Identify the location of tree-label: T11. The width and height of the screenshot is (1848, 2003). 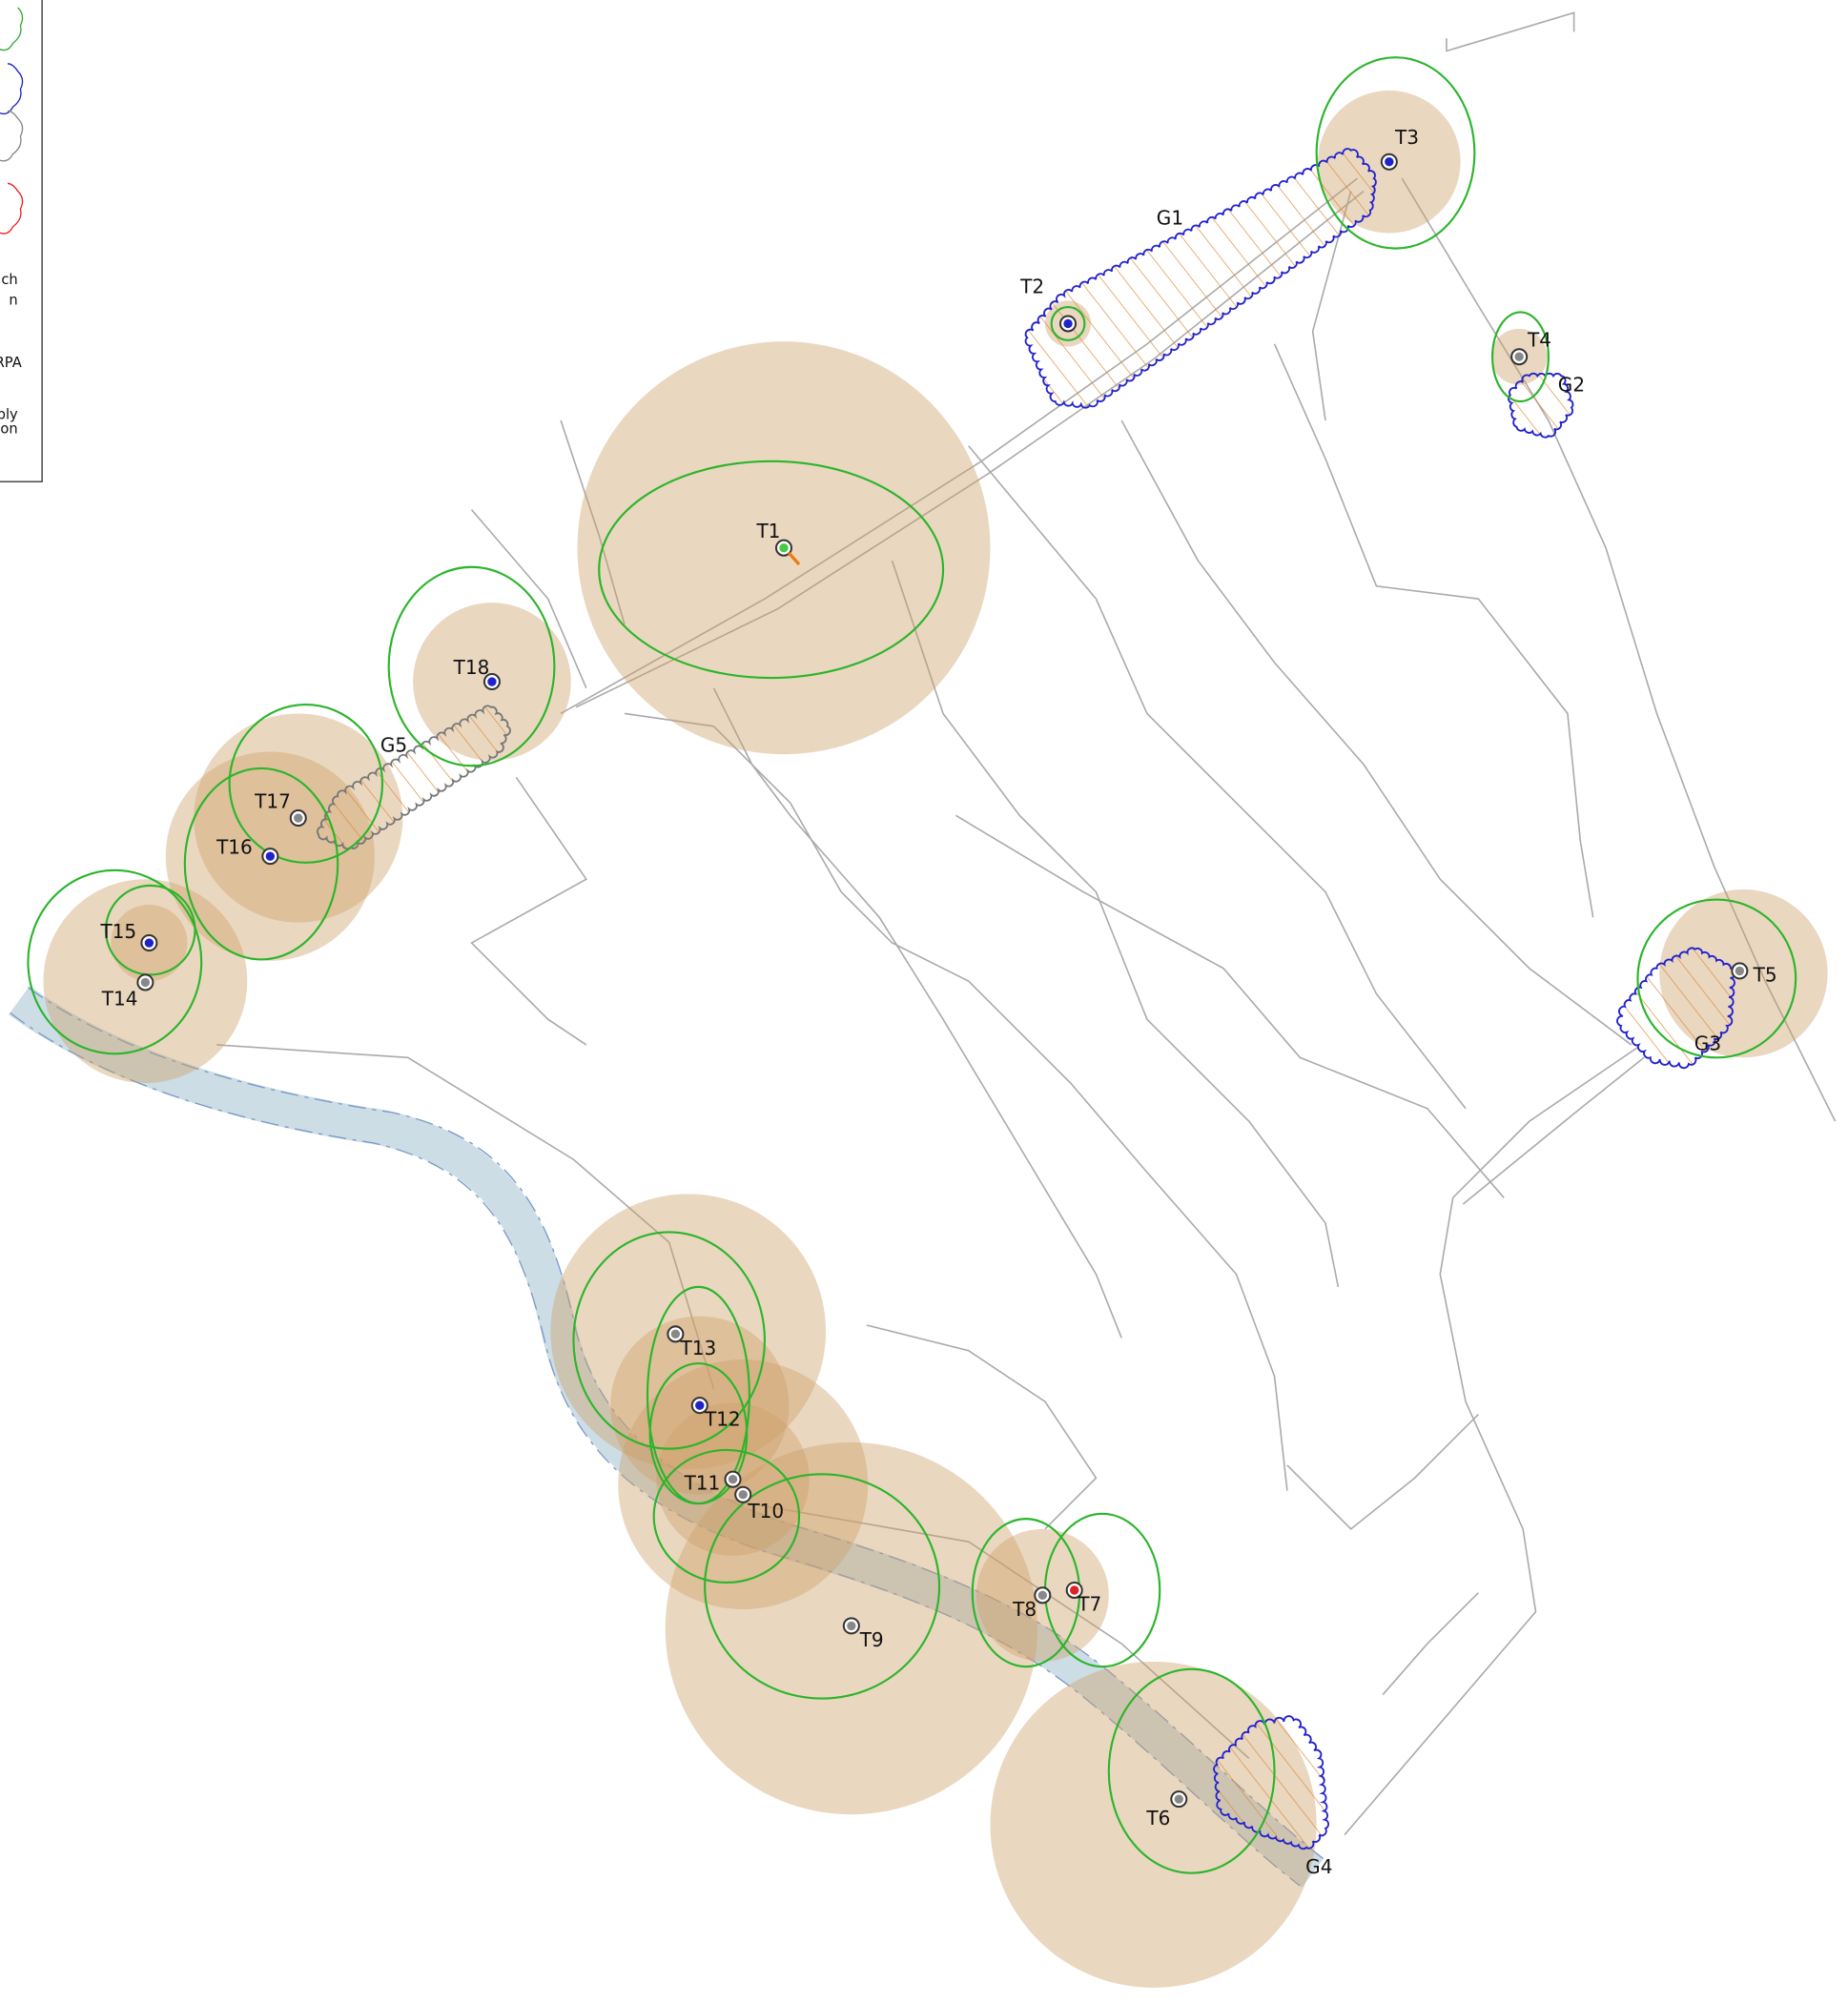
(702, 1483).